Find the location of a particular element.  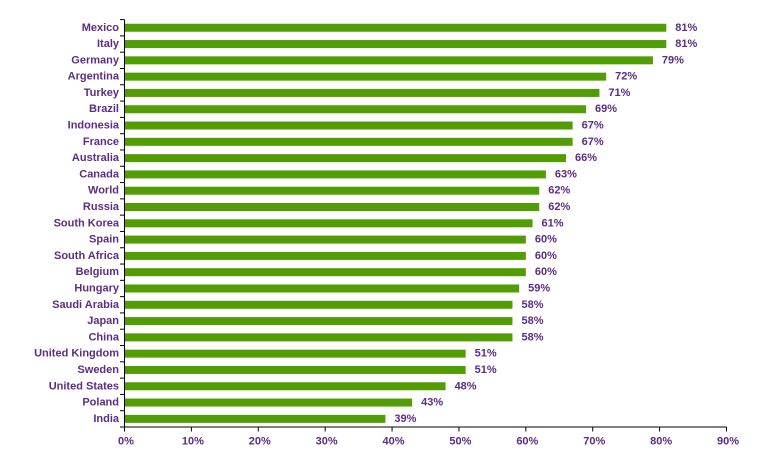

svg-text: Sweden is located at coordinates (98, 370).